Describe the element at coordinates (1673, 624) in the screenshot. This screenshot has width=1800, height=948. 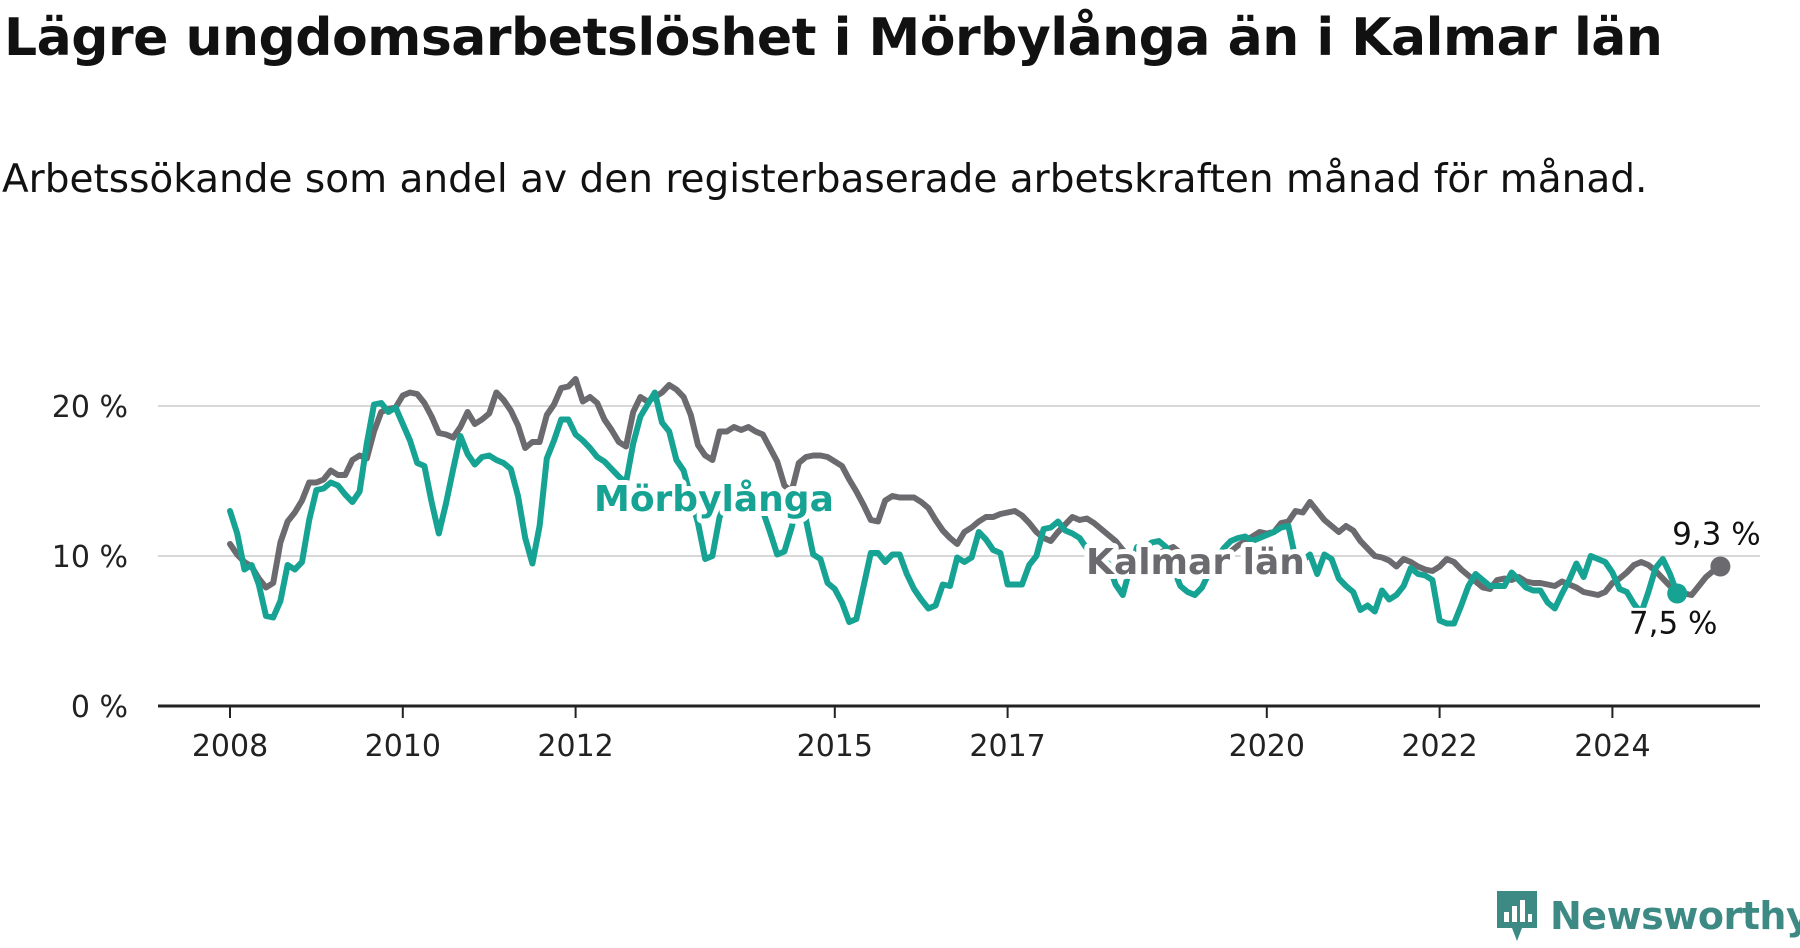
I see `end-value-label-morbylanga: 7,5 %` at that location.